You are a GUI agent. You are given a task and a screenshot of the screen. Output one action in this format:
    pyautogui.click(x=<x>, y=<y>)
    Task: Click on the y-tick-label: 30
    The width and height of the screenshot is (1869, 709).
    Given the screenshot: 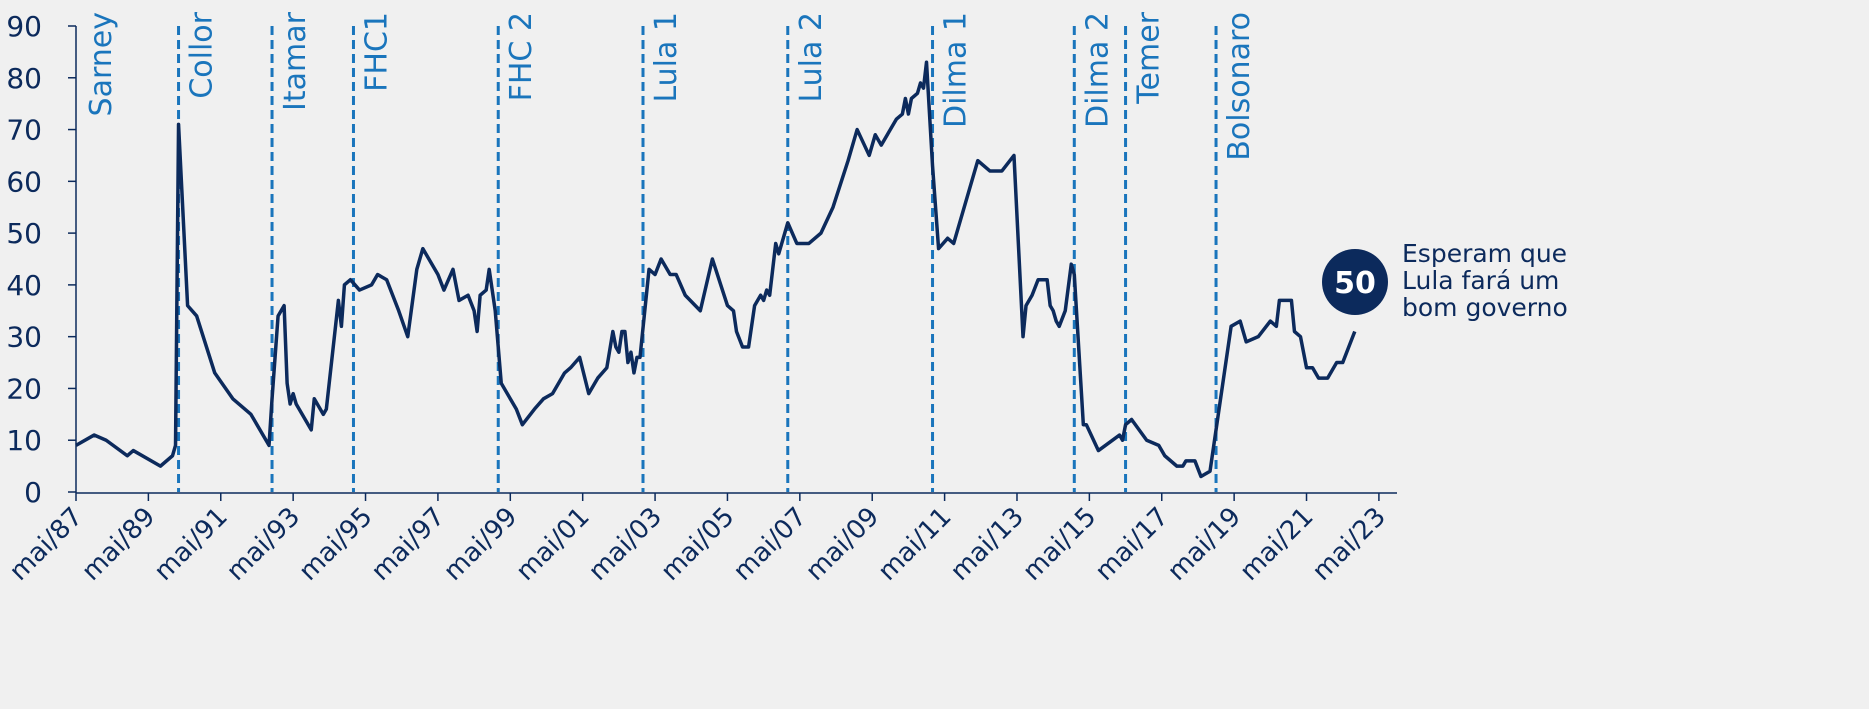 What is the action you would take?
    pyautogui.click(x=24, y=337)
    